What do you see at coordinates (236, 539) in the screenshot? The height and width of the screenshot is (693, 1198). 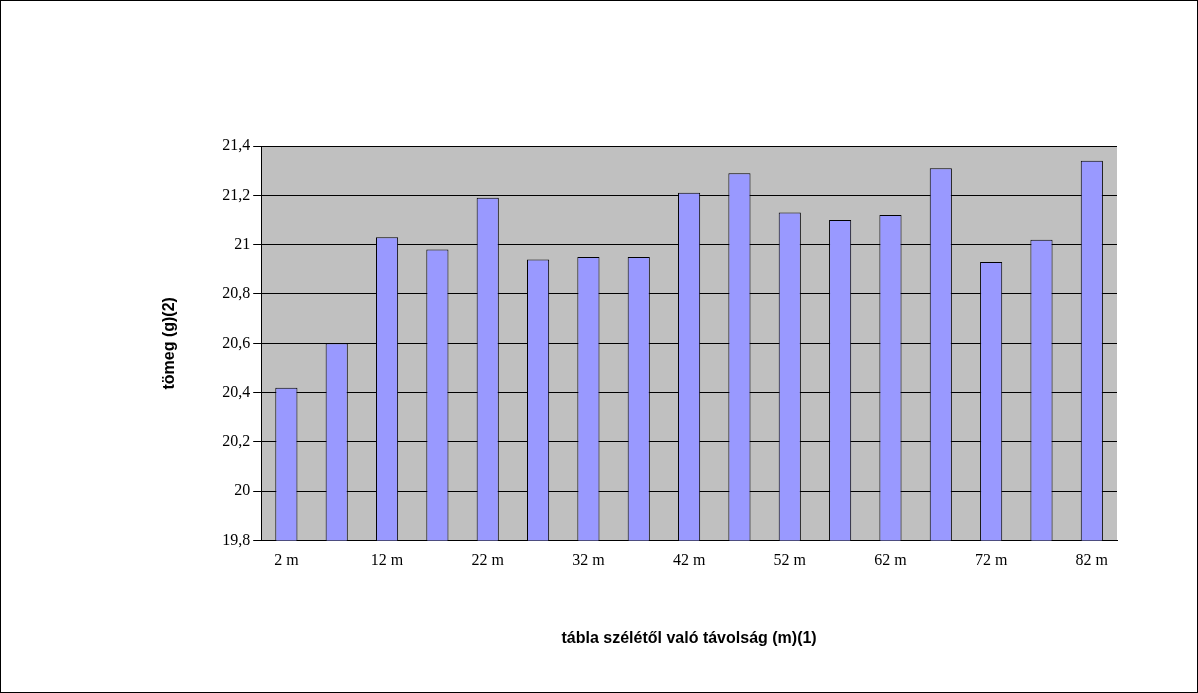 I see `y-tick-label: 19,8` at bounding box center [236, 539].